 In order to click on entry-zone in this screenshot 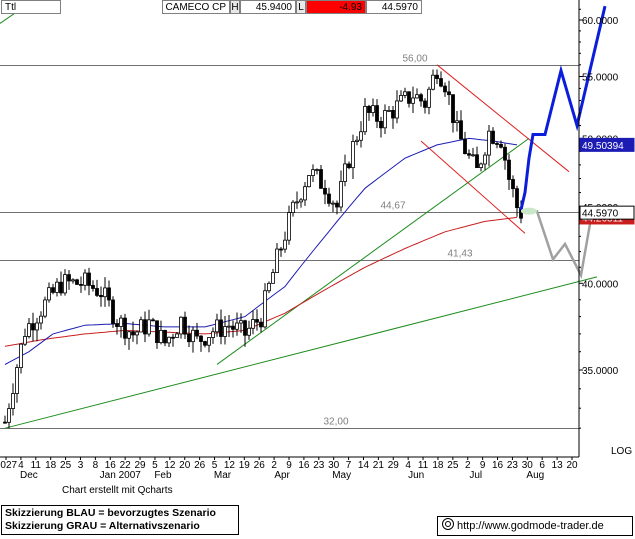, I will do `click(529, 211)`.